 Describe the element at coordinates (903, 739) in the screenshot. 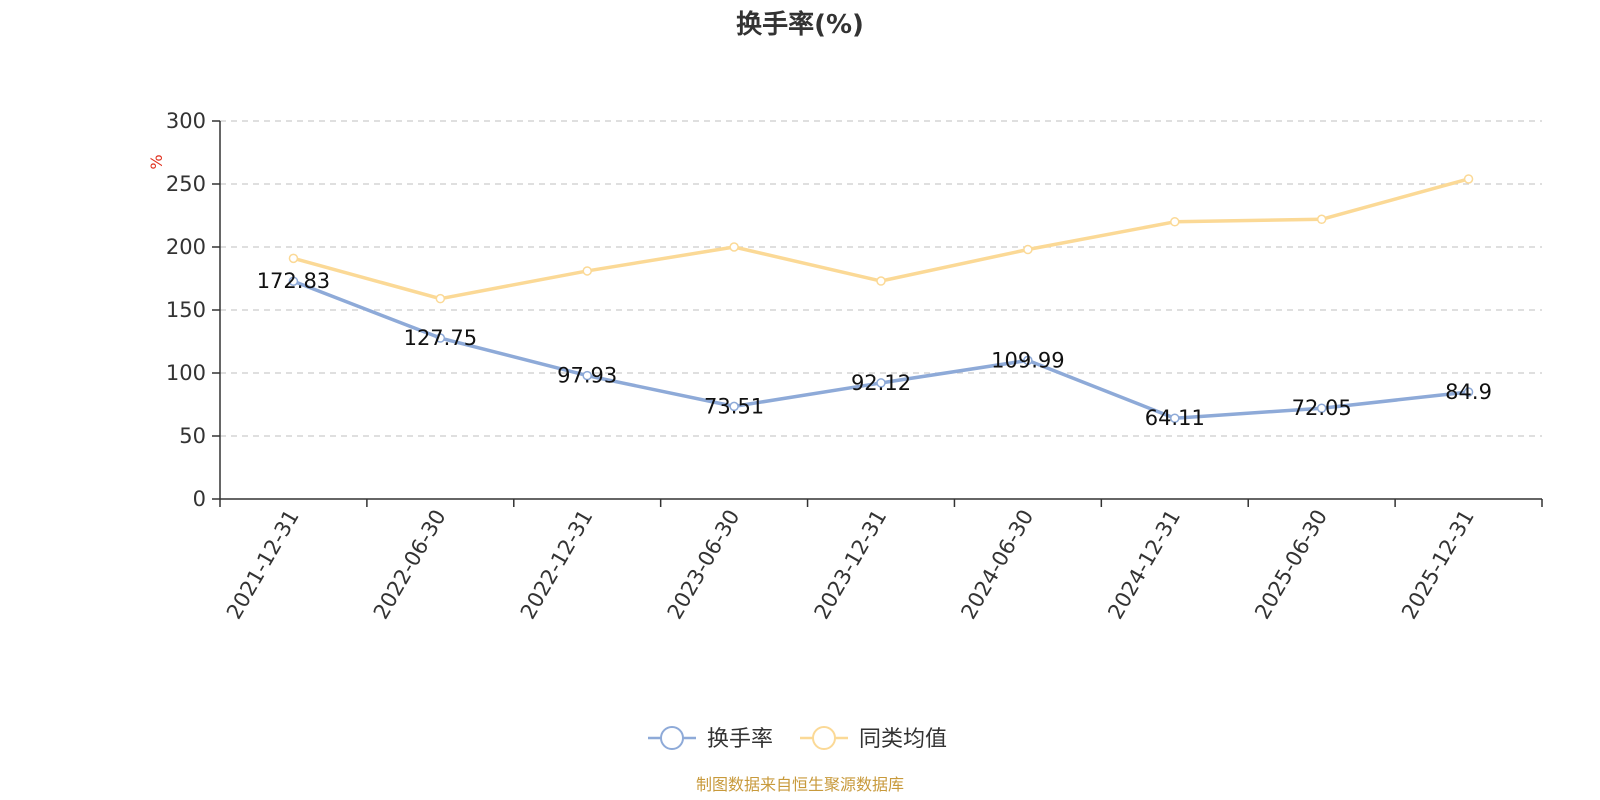

I see `legend-label: 同类均值` at that location.